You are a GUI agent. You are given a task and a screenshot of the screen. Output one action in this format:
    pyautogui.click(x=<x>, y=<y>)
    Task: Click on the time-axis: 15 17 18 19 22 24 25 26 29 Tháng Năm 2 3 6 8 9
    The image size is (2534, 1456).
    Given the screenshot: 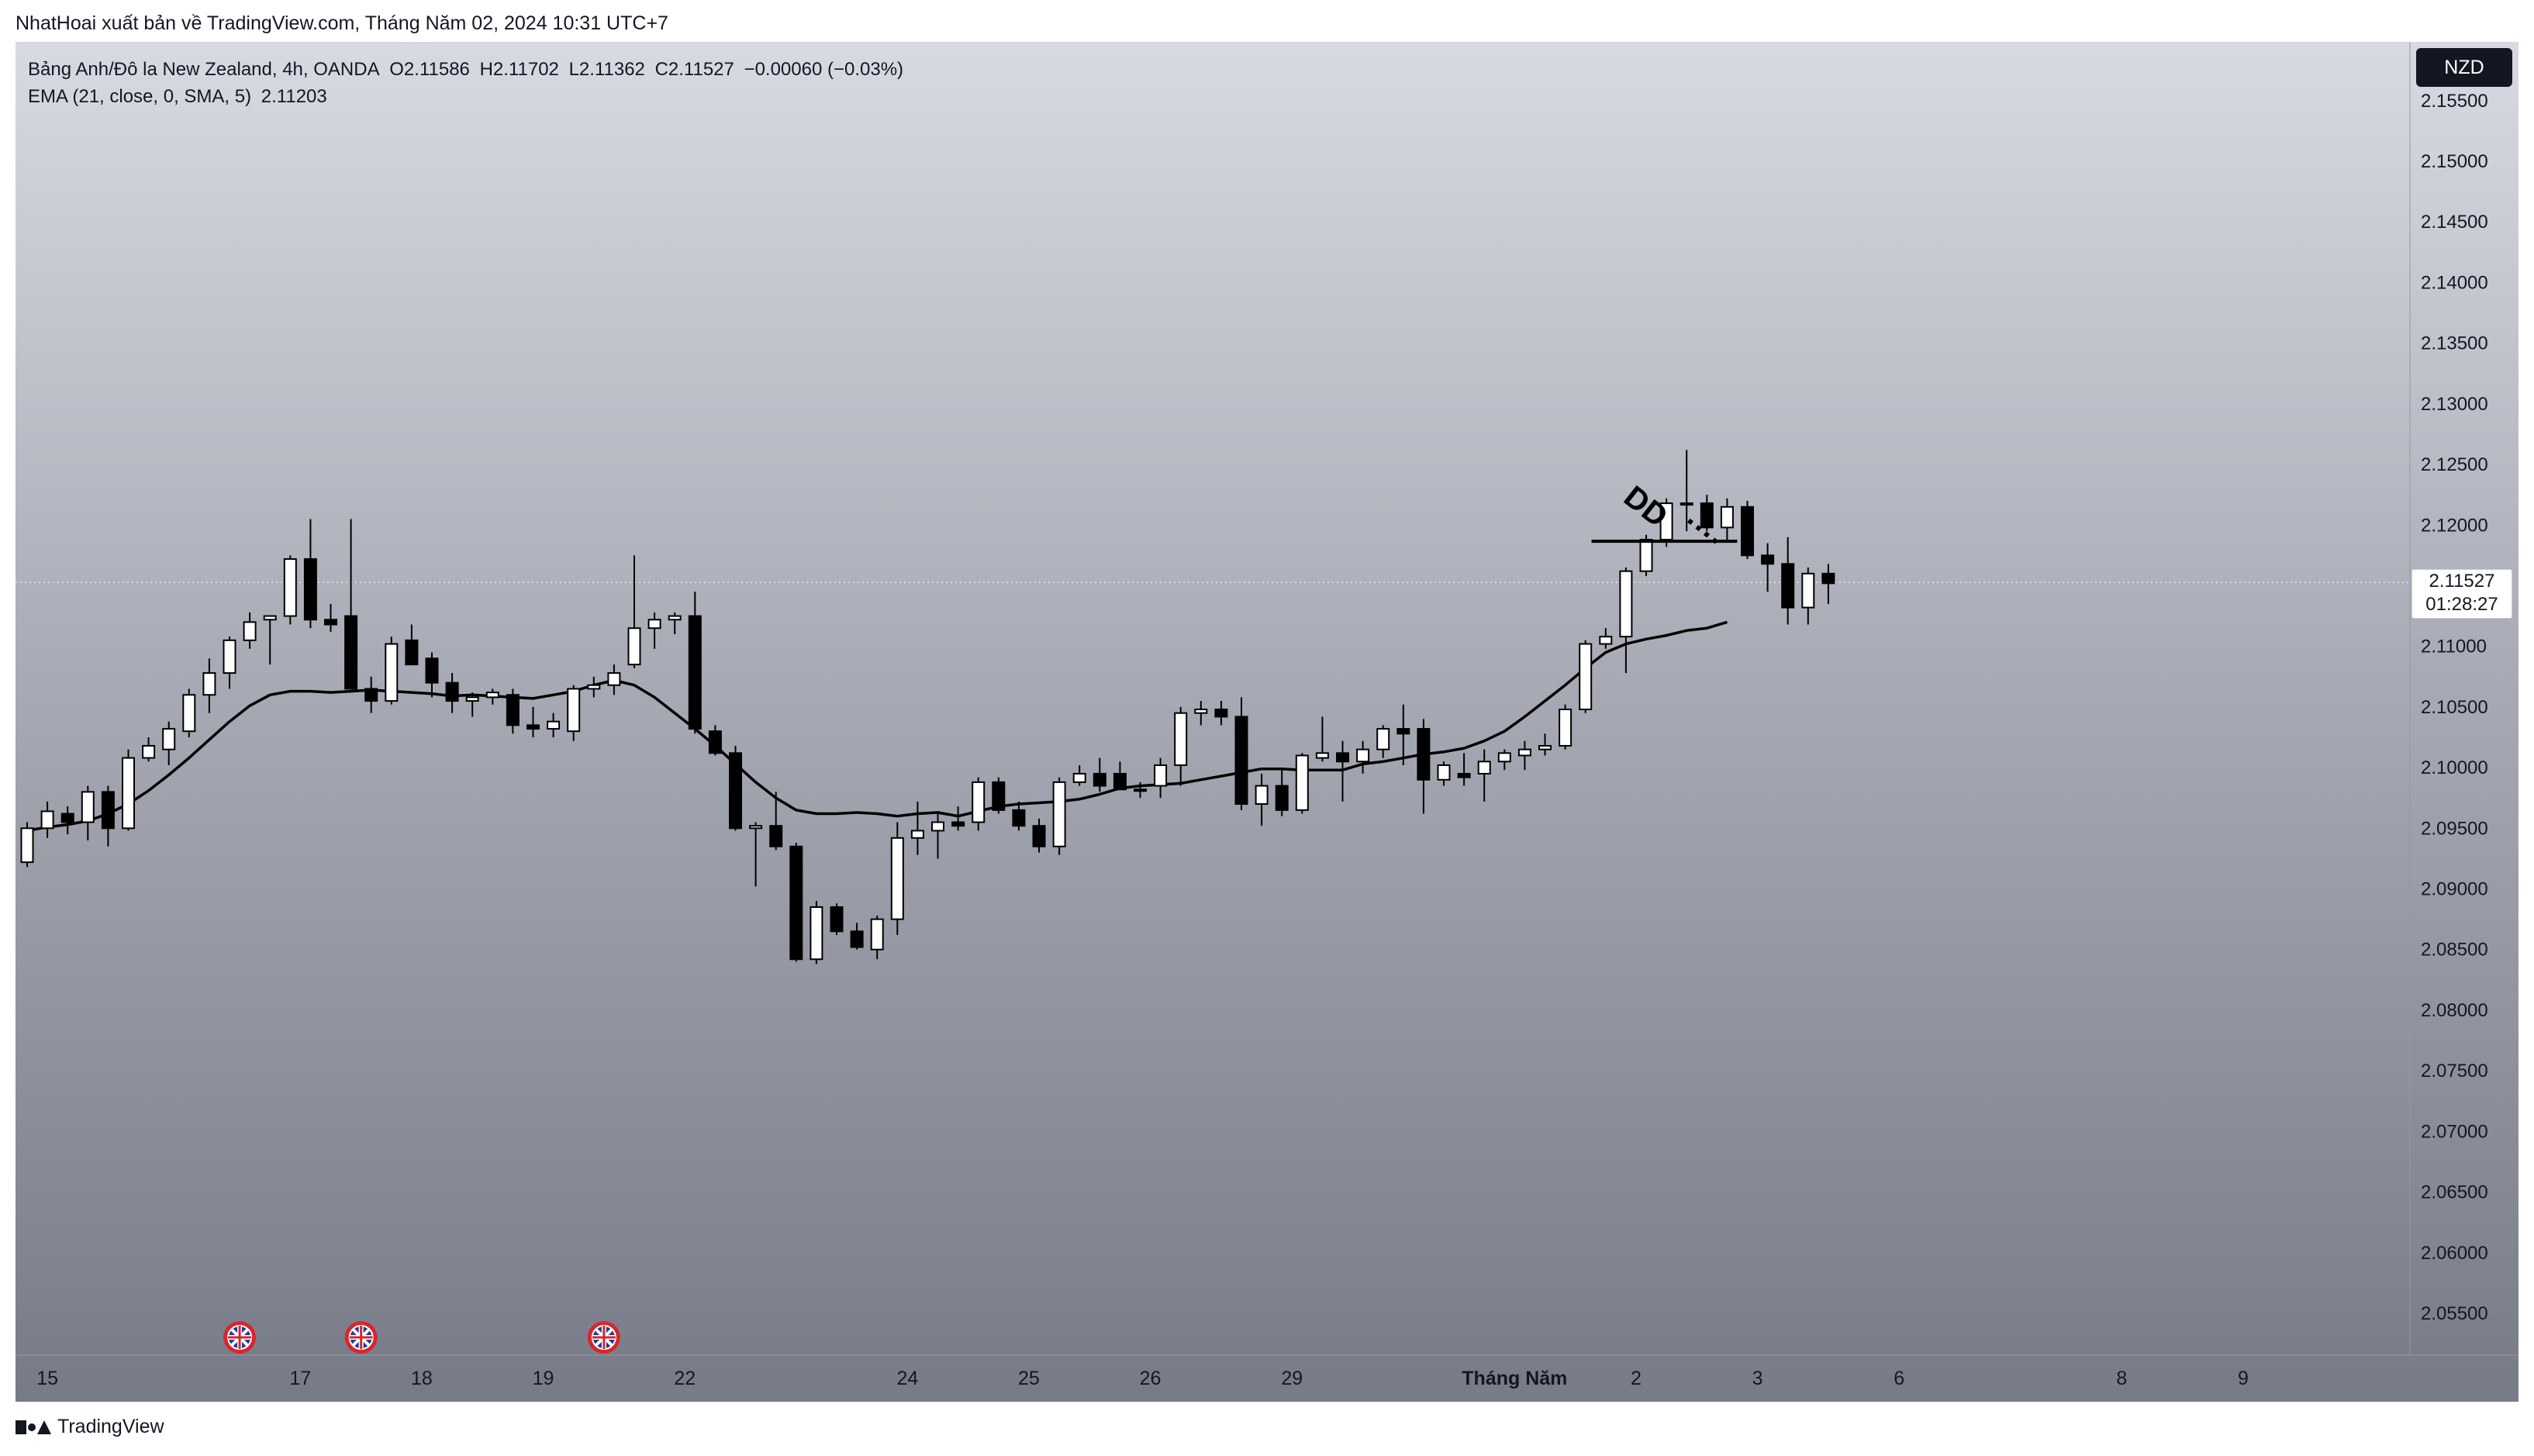 What is the action you would take?
    pyautogui.click(x=1142, y=1379)
    